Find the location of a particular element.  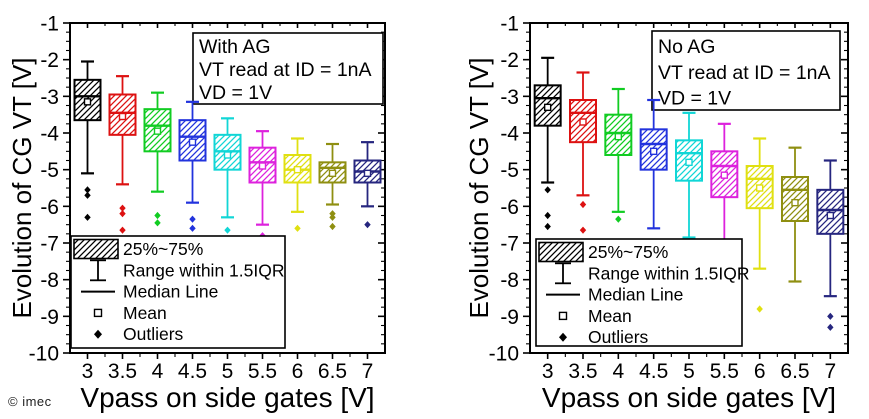

parameter-annotation: No AG VT read at ID = 1nA VD = 1V is located at coordinates (746, 70).